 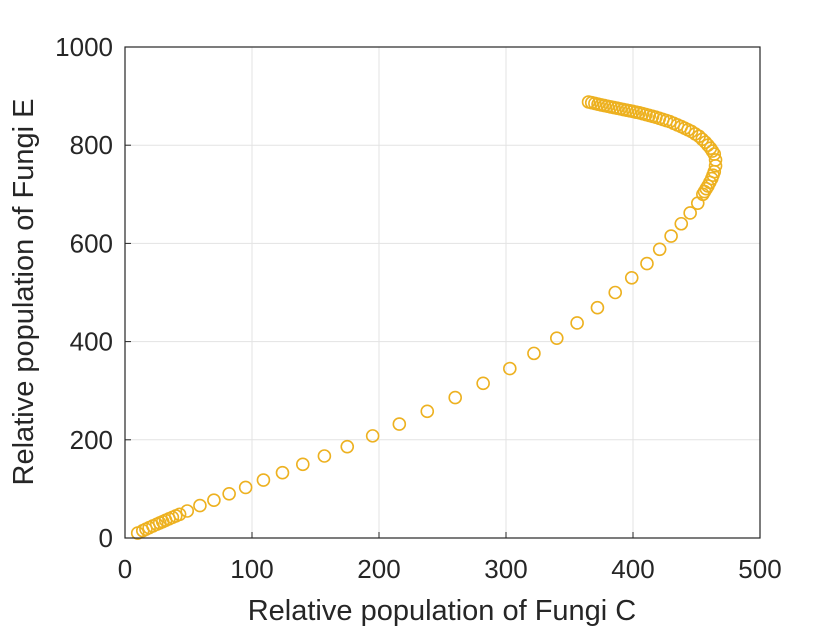 What do you see at coordinates (759, 569) in the screenshot?
I see `x-tick-label: 500` at bounding box center [759, 569].